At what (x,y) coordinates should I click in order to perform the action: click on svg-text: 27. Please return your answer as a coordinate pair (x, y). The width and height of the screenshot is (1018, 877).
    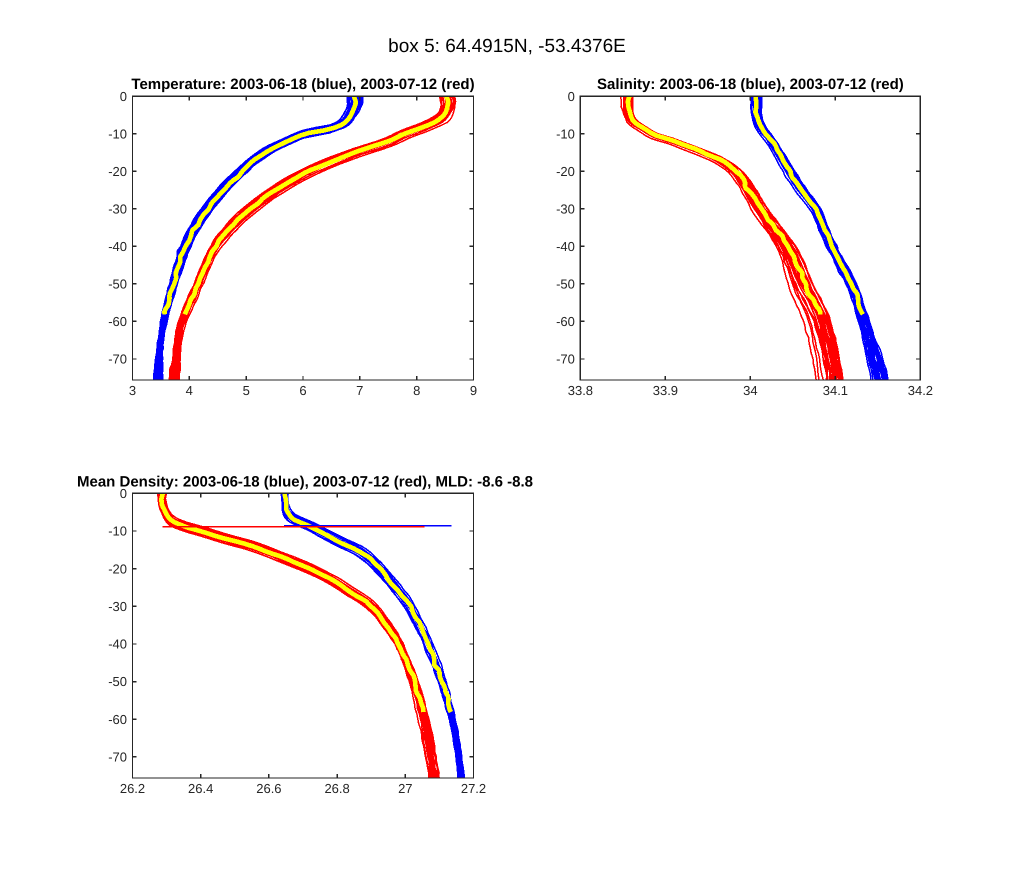
    Looking at the image, I should click on (405, 788).